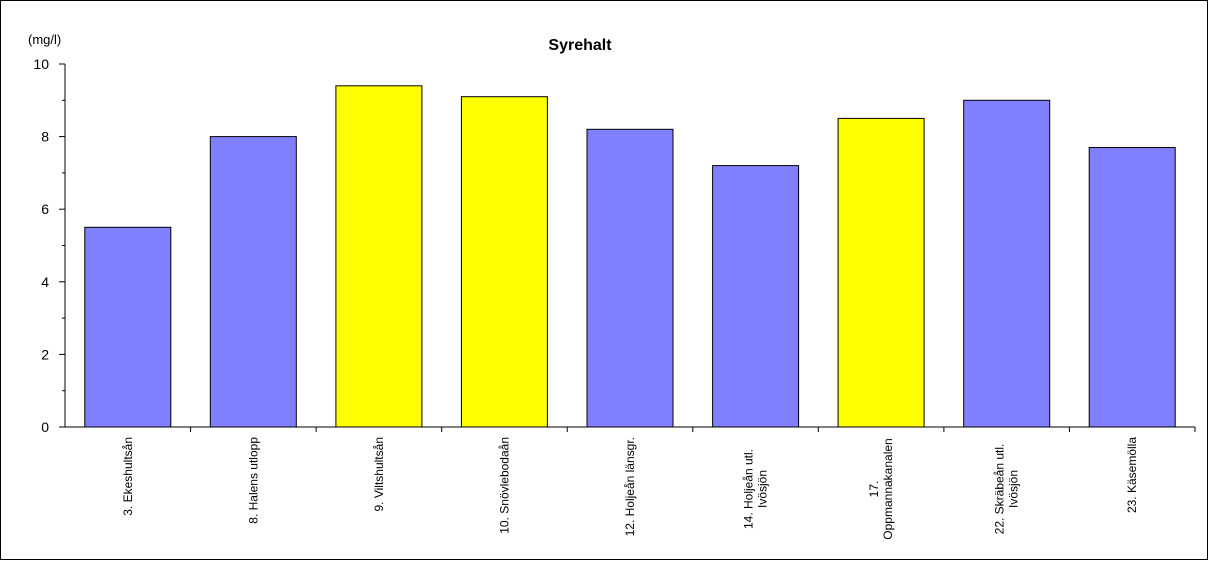 This screenshot has height=565, width=1208. What do you see at coordinates (45, 209) in the screenshot?
I see `y-tick-label: 6` at bounding box center [45, 209].